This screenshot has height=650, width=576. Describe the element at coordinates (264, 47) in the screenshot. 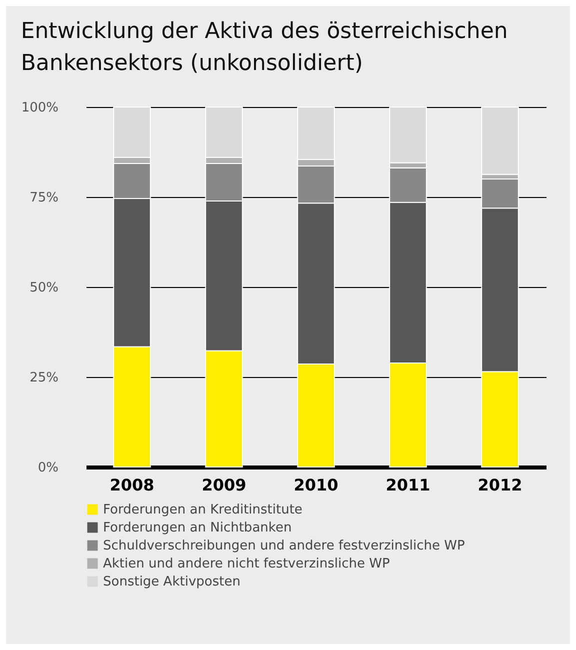

I see `chart-title: Entwicklung der Aktiva des österreichischen Bankensektors (unkonsolidiert)` at that location.